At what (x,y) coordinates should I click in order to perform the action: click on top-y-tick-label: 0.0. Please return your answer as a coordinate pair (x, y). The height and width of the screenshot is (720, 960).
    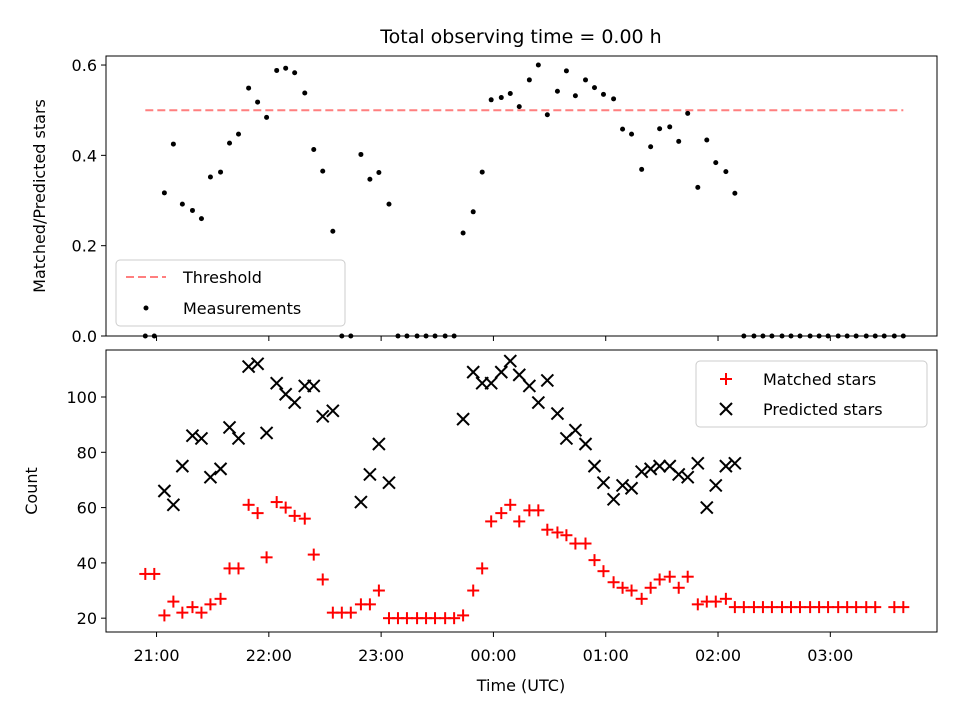
    Looking at the image, I should click on (84, 336).